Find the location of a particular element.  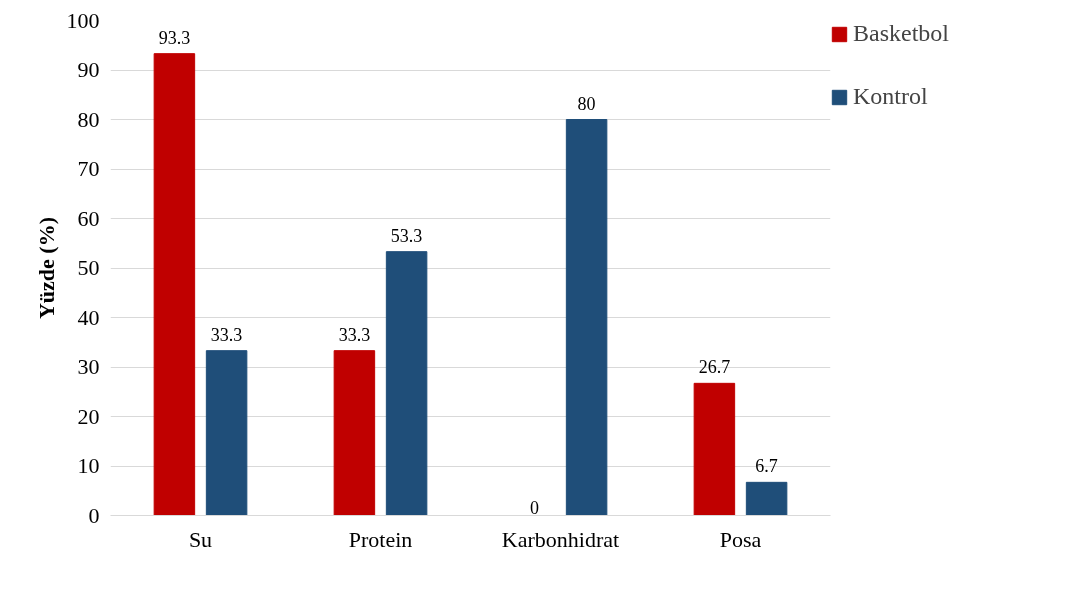

y-tick-label: 100 is located at coordinates (83, 20).